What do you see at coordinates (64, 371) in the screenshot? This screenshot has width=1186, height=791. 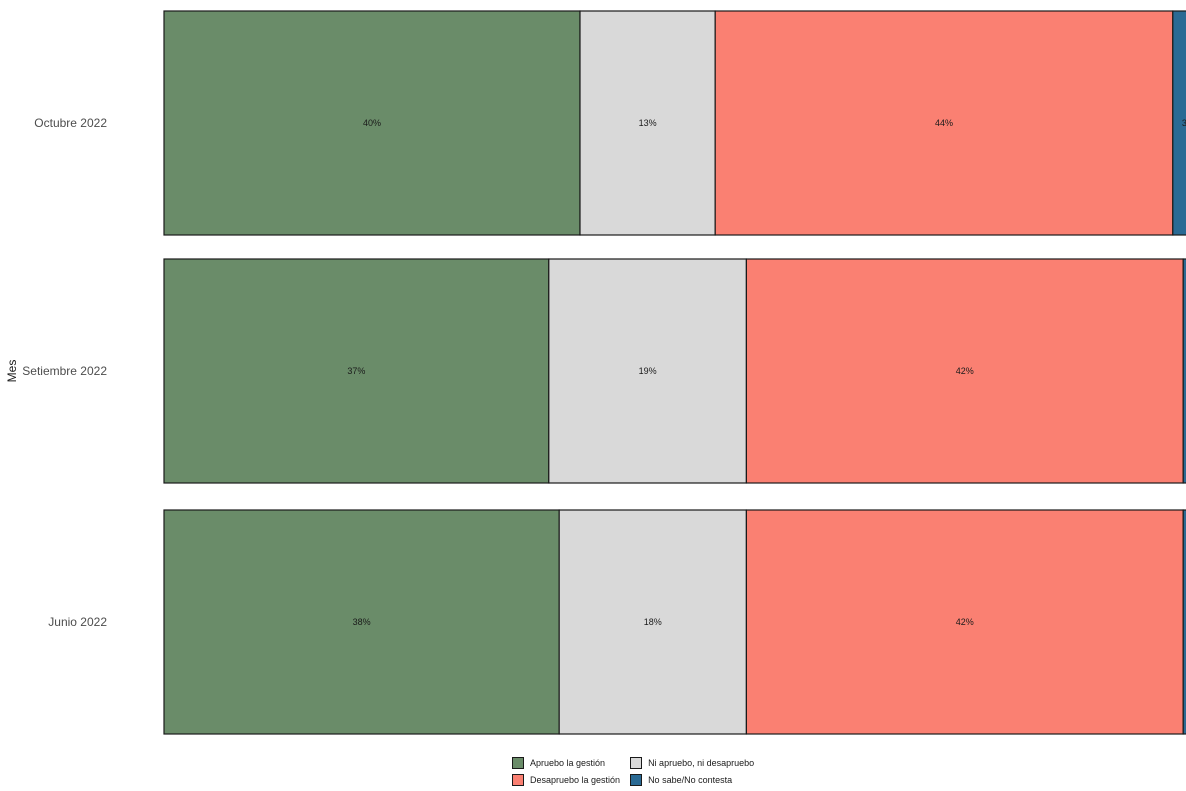 I see `category-label: Setiembre 2022` at bounding box center [64, 371].